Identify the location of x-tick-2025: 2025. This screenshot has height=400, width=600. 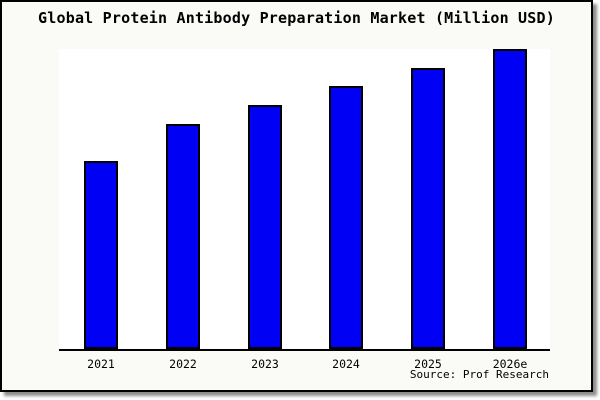
(428, 364).